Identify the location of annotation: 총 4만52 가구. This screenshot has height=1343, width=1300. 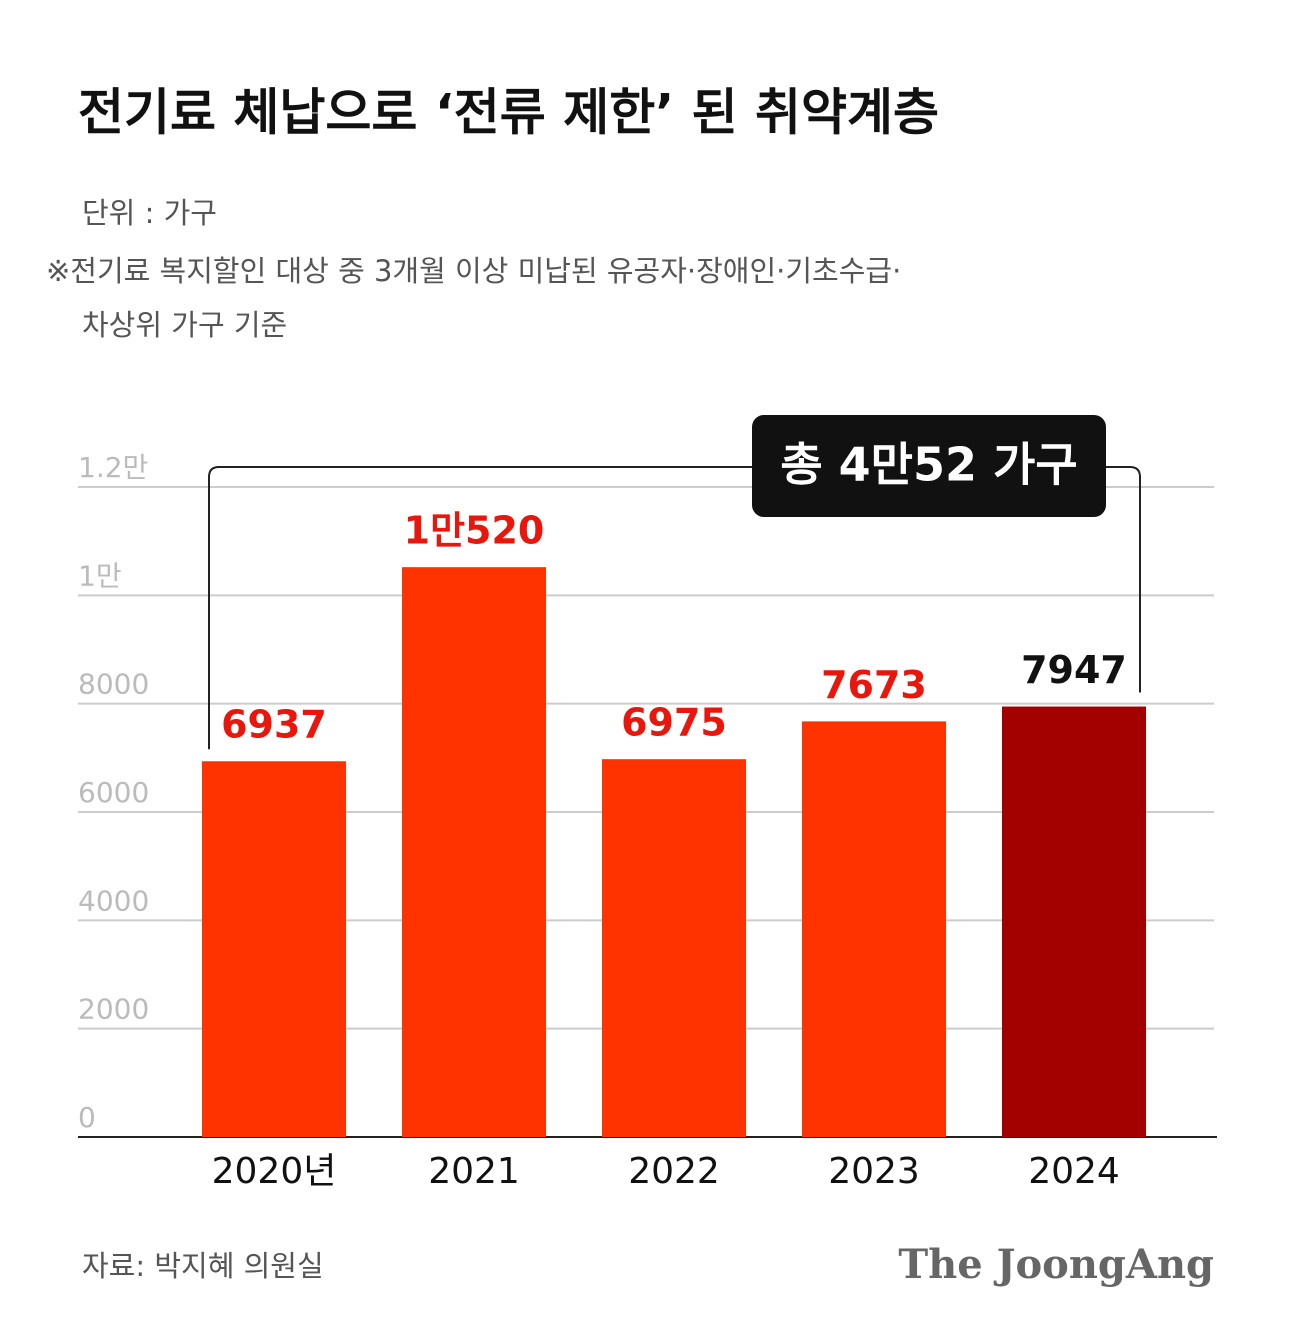
(928, 465).